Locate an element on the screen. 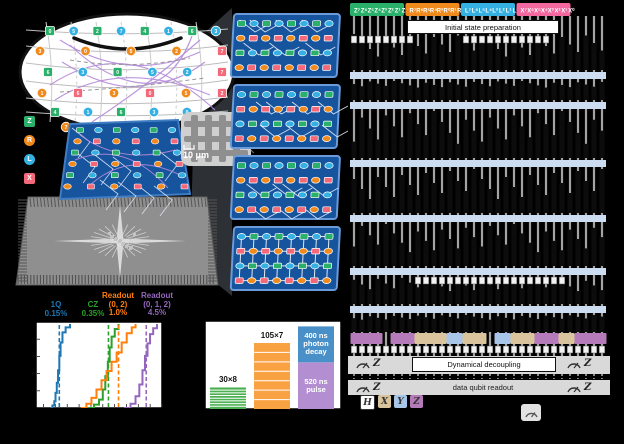  header-group-Z is located at coordinates (377, 9).